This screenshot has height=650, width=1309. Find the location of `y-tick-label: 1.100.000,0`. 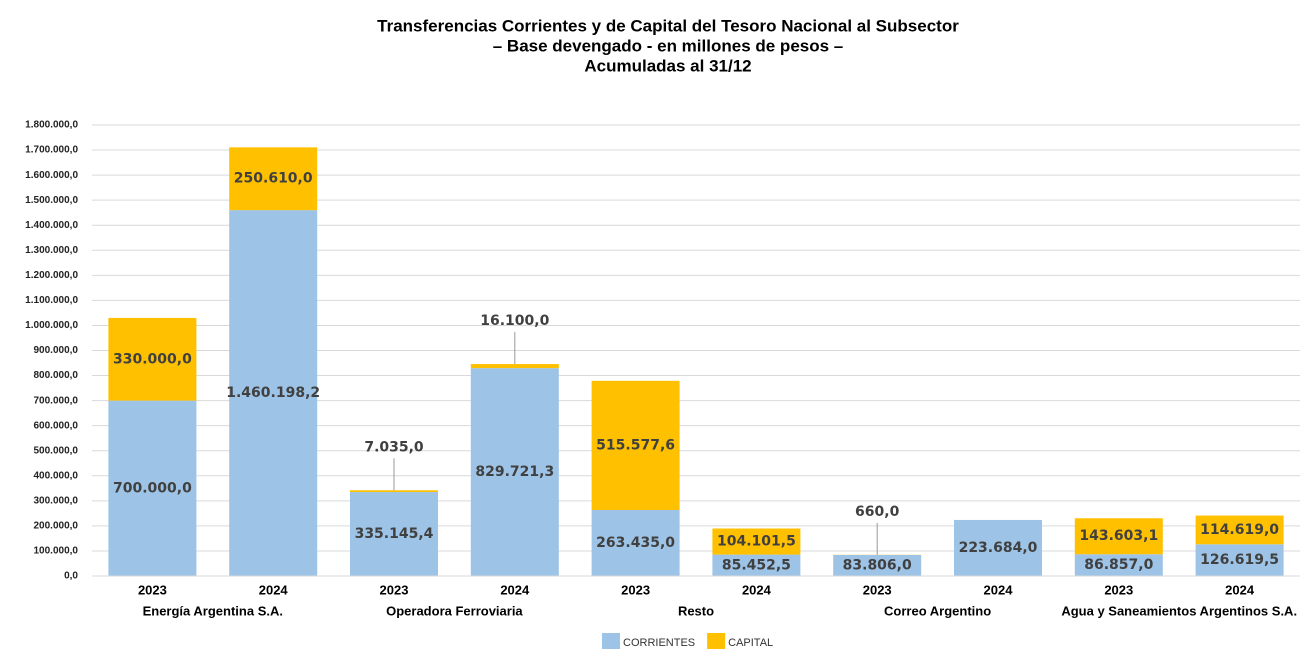

y-tick-label: 1.100.000,0 is located at coordinates (51, 300).